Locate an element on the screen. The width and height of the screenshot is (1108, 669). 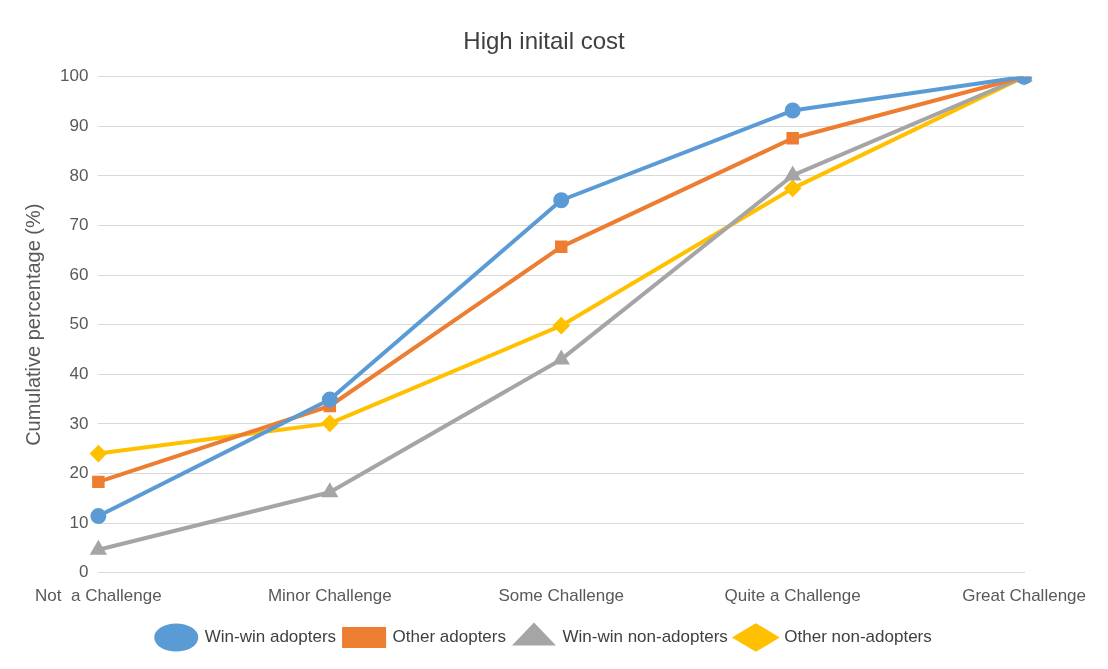
y-axis-title: Cumulative percentage (%) is located at coordinates (32, 324).